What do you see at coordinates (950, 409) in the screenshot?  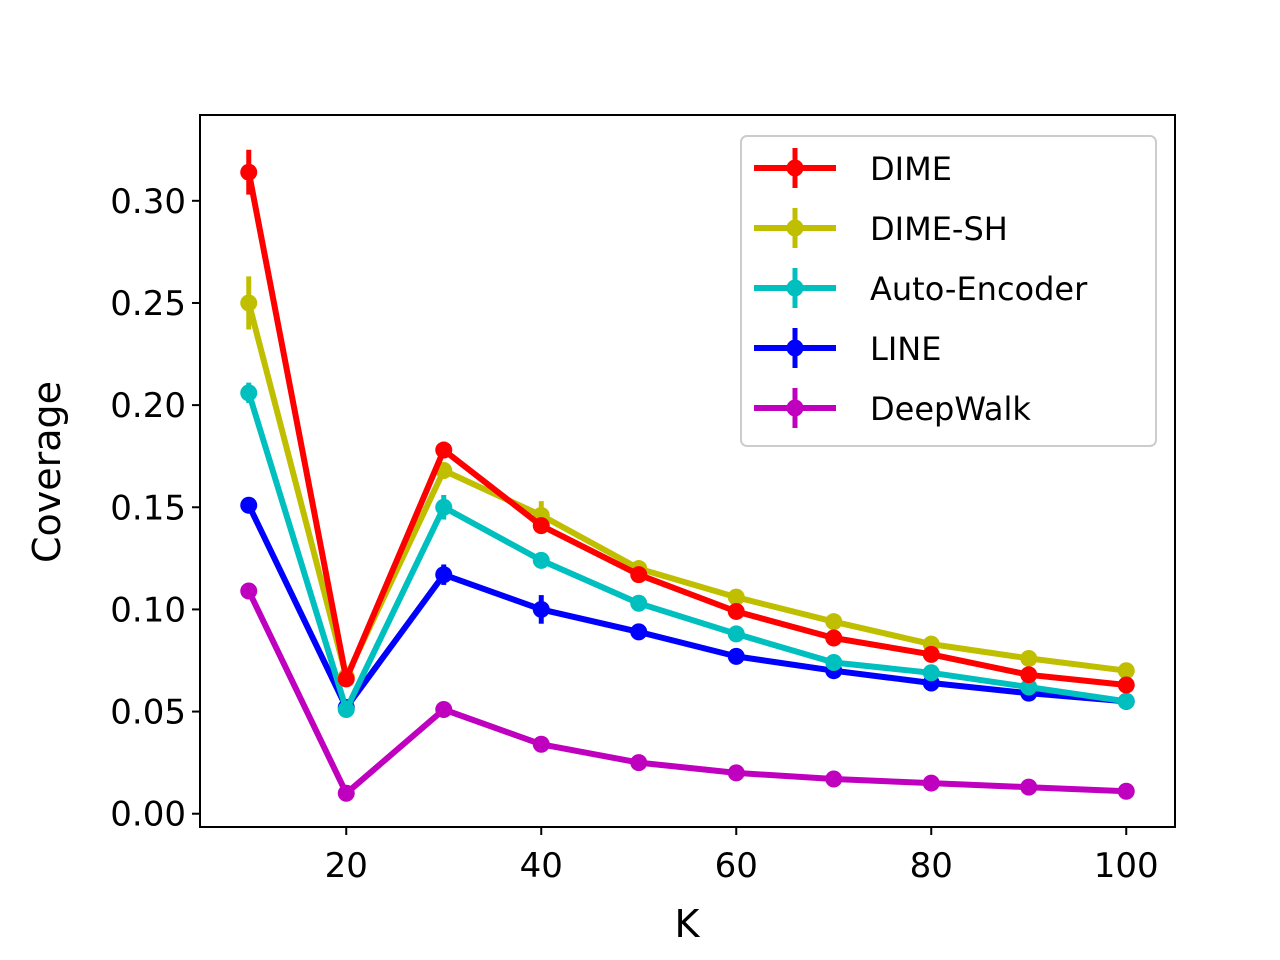 I see `legend-label: DeepWalk` at bounding box center [950, 409].